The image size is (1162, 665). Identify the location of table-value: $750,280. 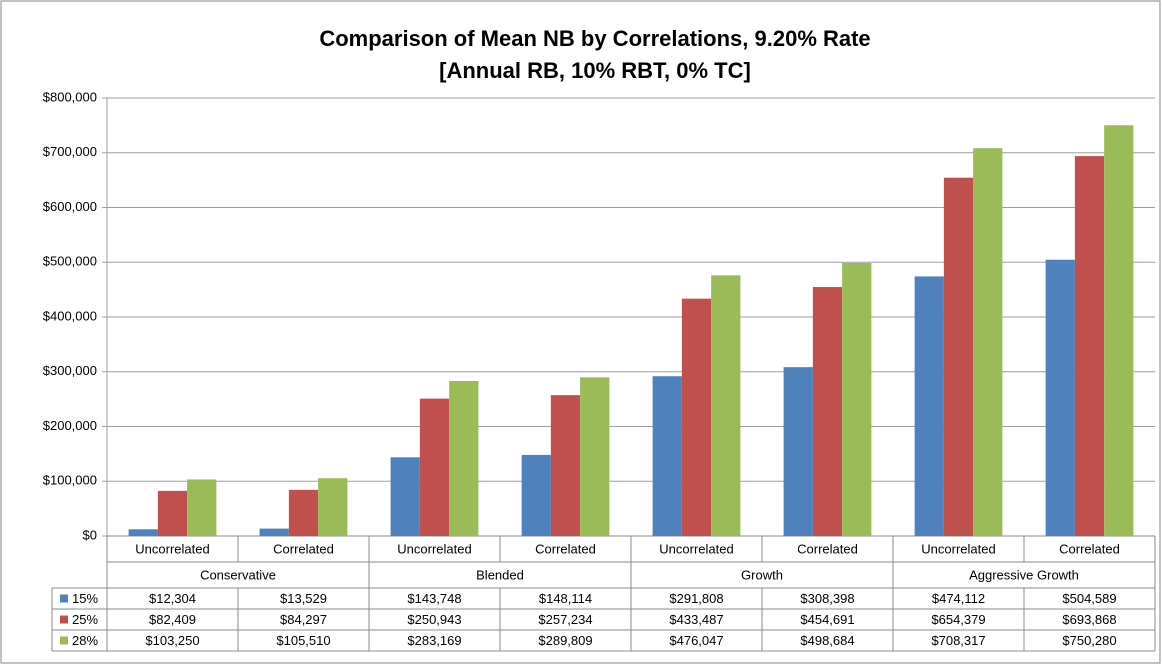
(1089, 640).